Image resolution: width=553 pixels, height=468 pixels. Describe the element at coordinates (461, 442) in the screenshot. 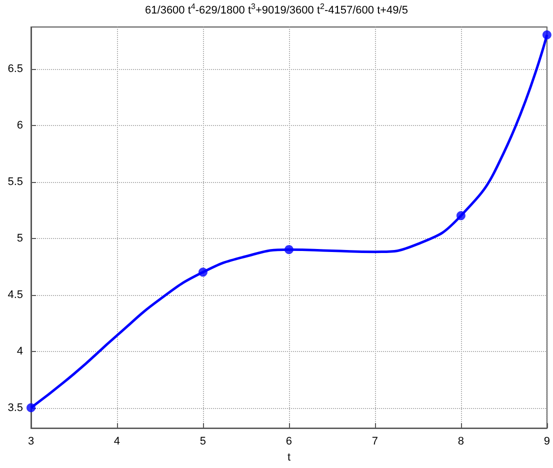

I see `x-tick-label: 8` at that location.